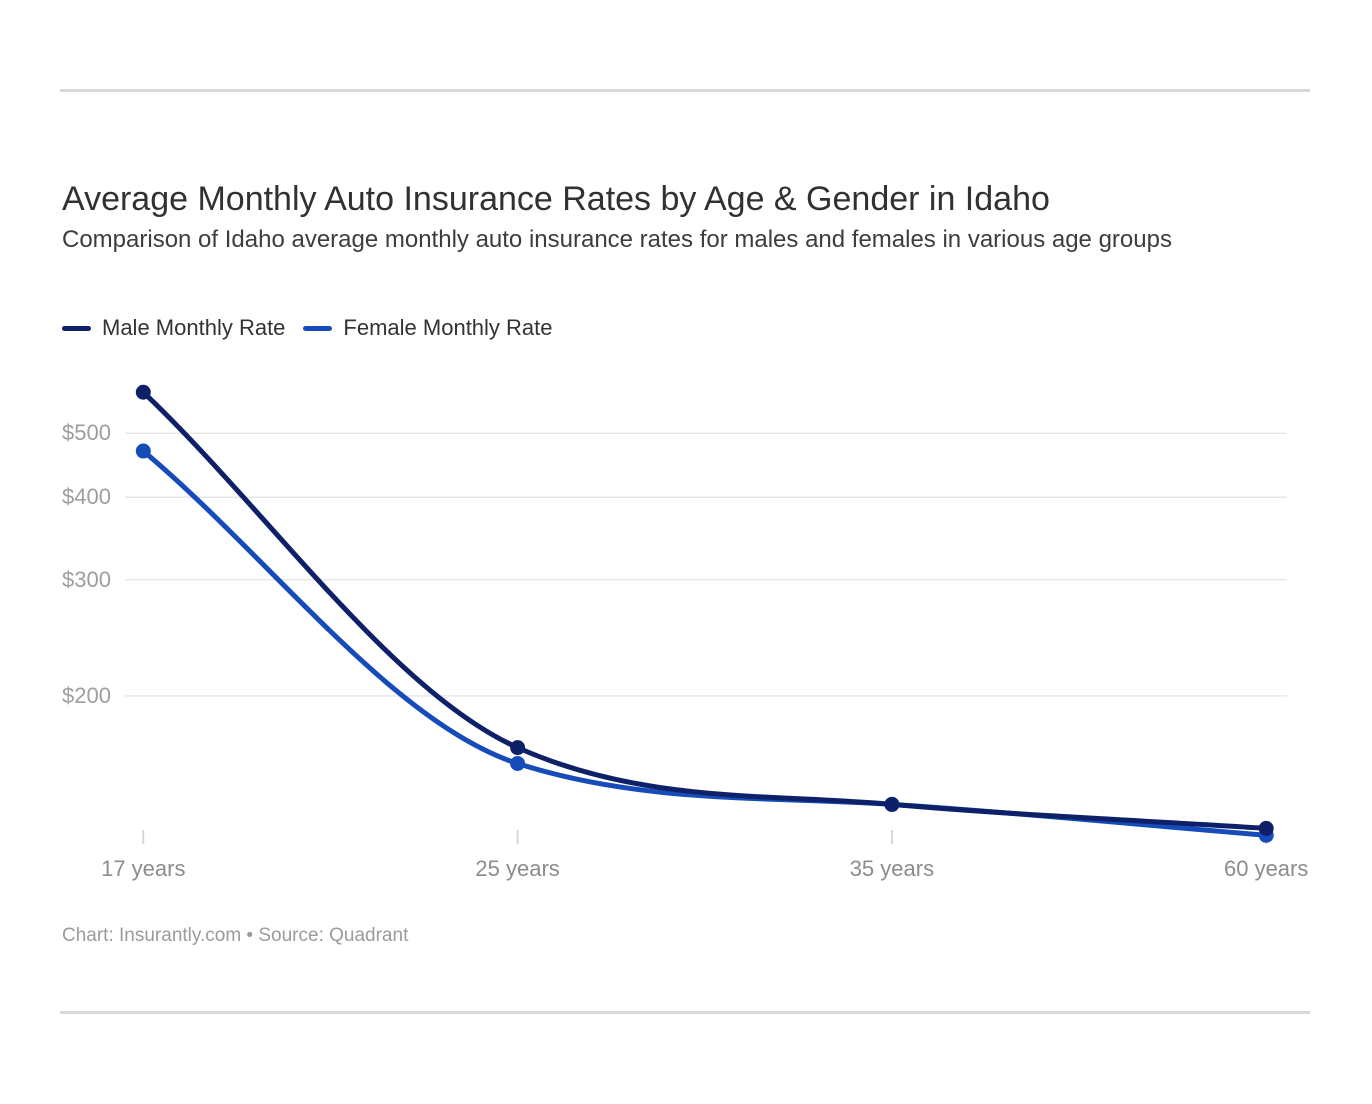 This screenshot has height=1104, width=1372. I want to click on y-tick-label: $400, so click(86, 497).